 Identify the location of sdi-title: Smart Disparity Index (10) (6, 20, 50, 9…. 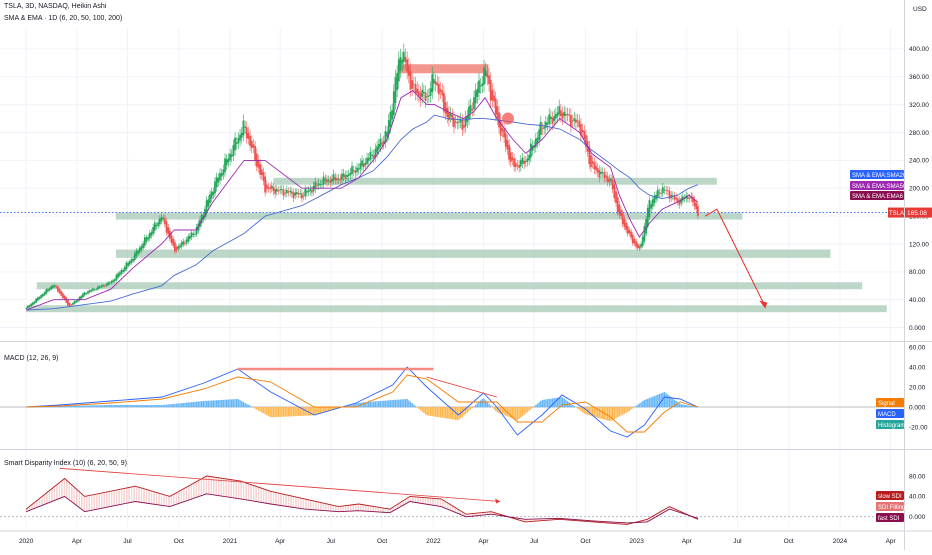
(65, 463).